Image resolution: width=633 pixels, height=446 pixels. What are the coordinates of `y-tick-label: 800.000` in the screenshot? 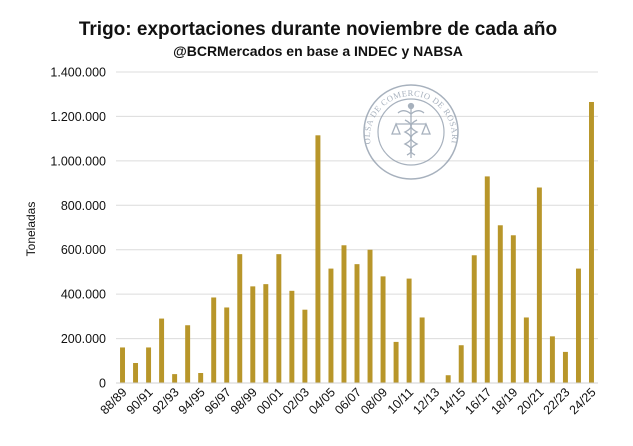 It's located at (83, 206).